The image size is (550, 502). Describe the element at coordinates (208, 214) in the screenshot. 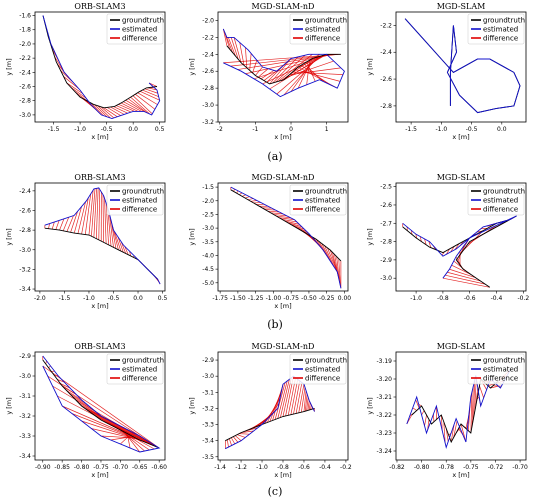

I see `y-tick-label: -2.5` at that location.